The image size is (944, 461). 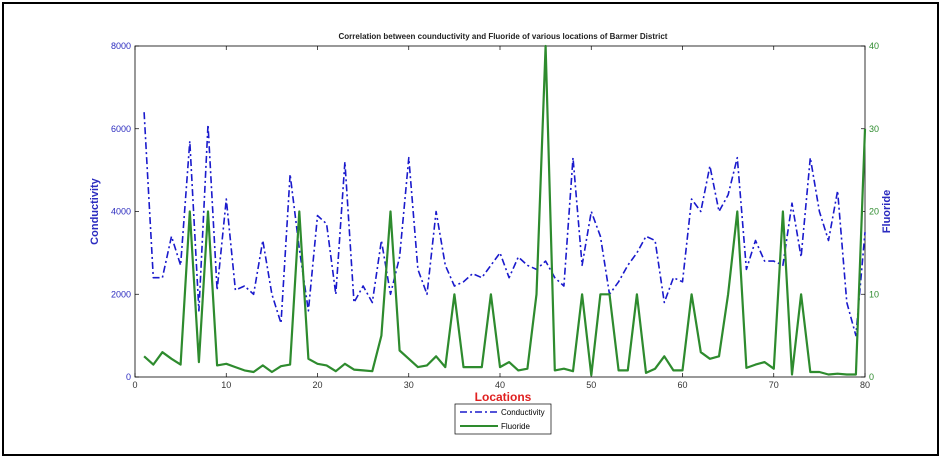 What do you see at coordinates (887, 211) in the screenshot?
I see `y-axis-right-label: Fluoride` at bounding box center [887, 211].